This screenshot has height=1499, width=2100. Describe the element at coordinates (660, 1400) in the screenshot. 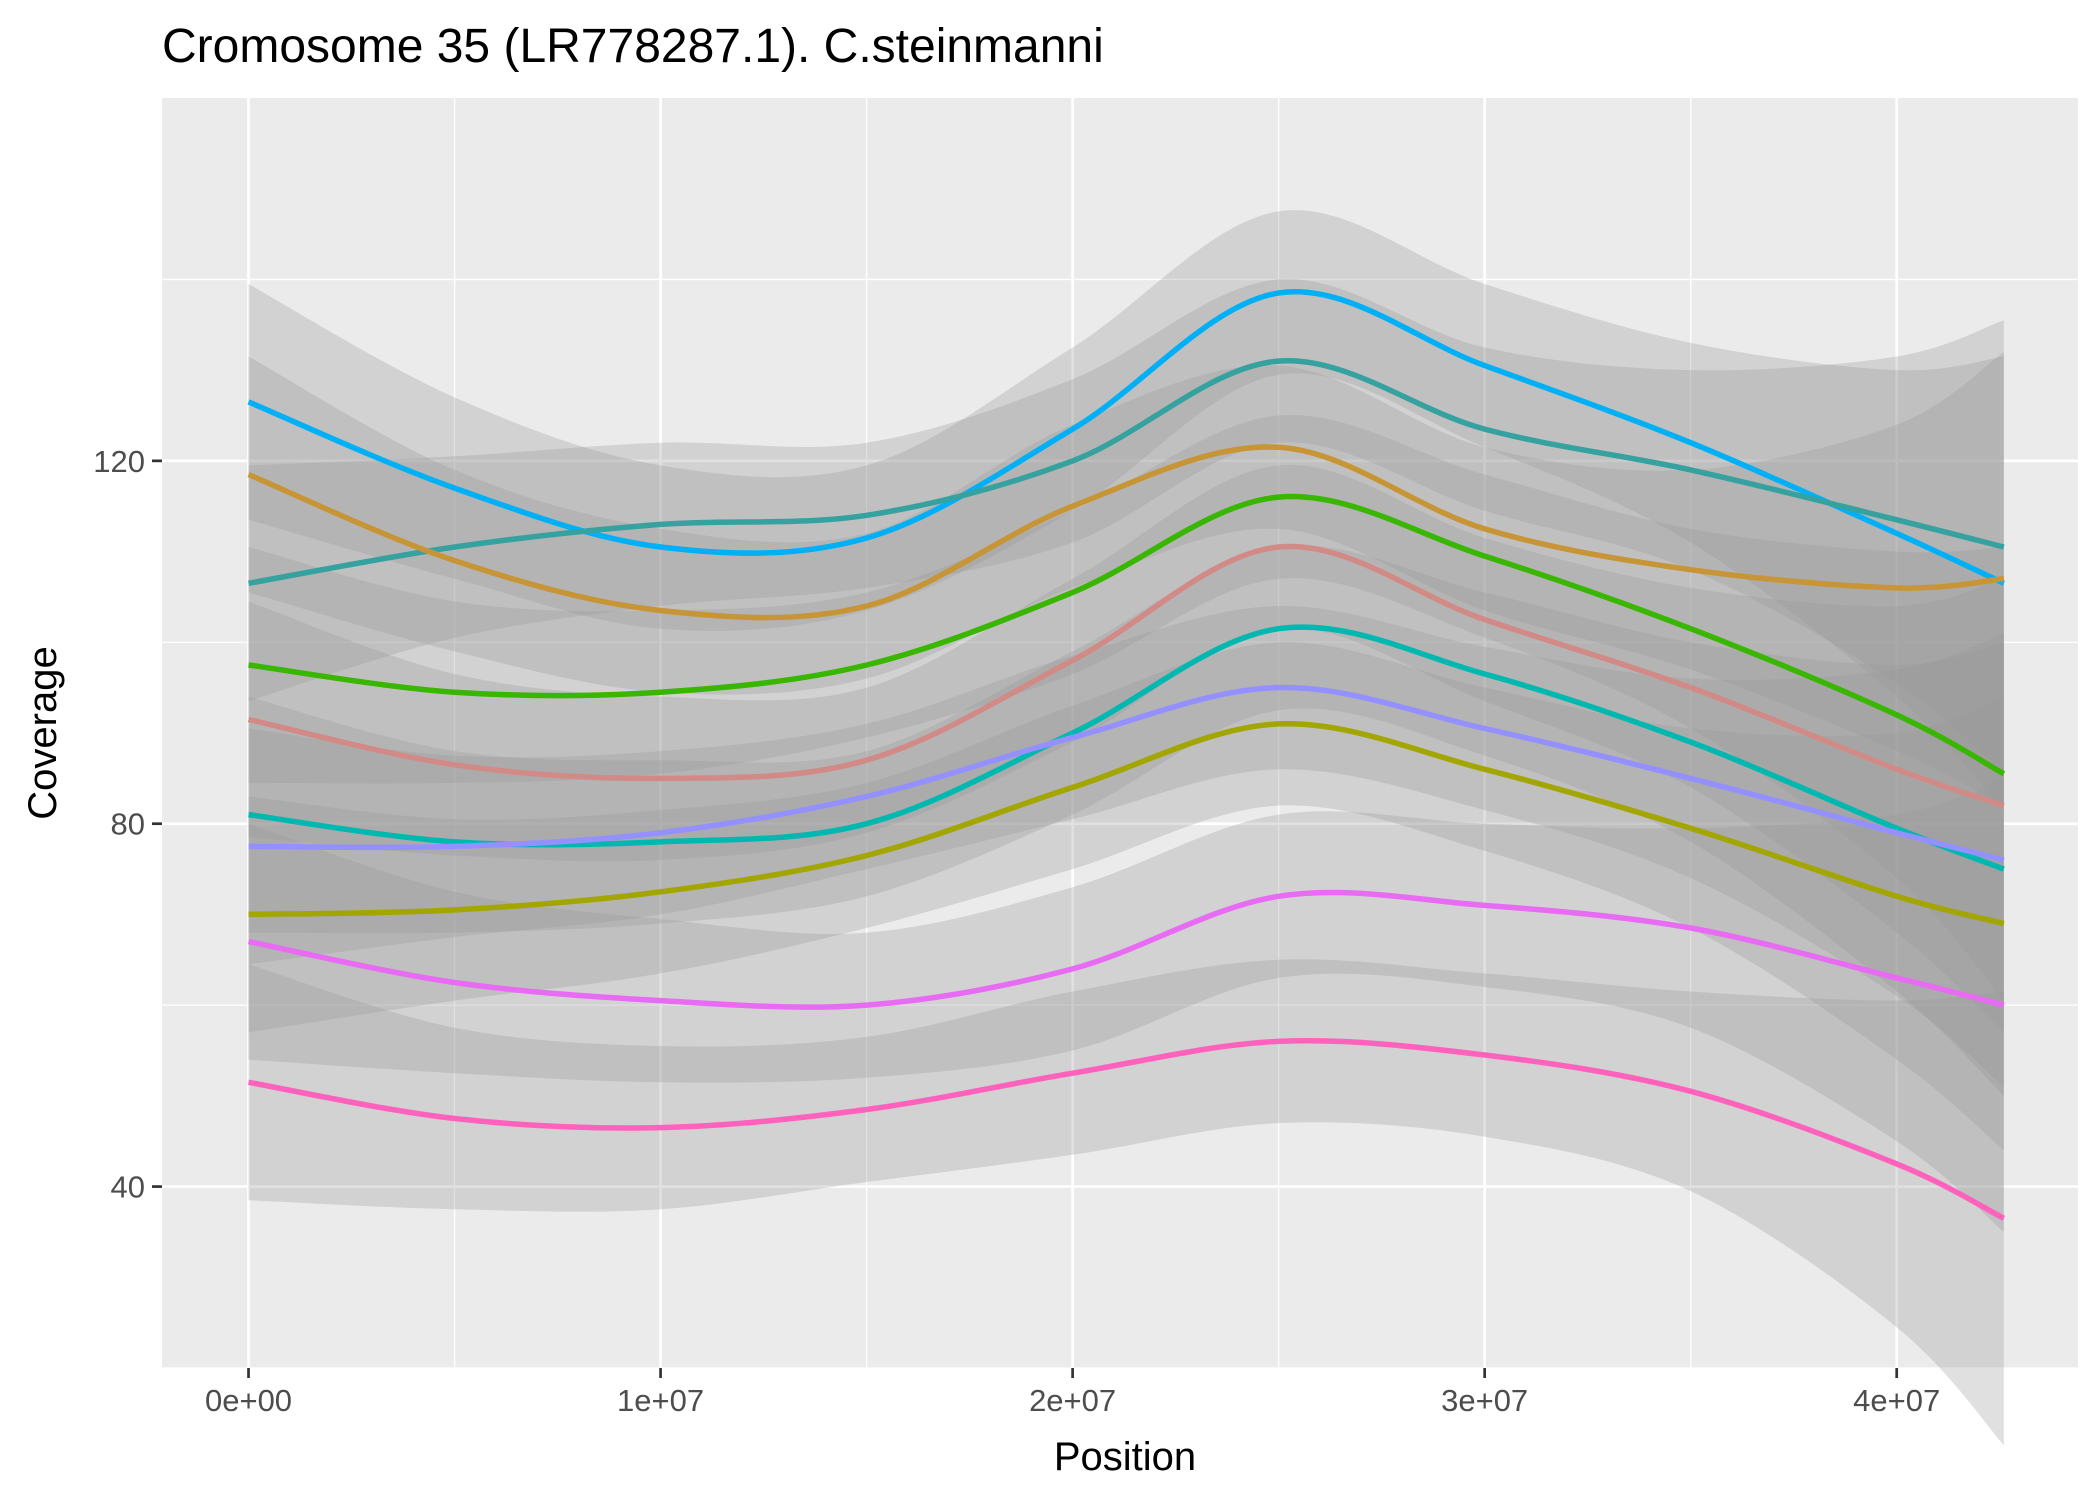

I see `x-tick-label: 1e+07` at that location.